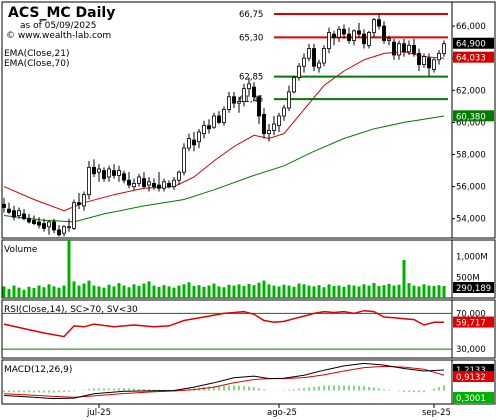 The width and height of the screenshot is (496, 420). What do you see at coordinates (471, 156) in the screenshot?
I see `price-ytick-label: 58,000` at bounding box center [471, 156].